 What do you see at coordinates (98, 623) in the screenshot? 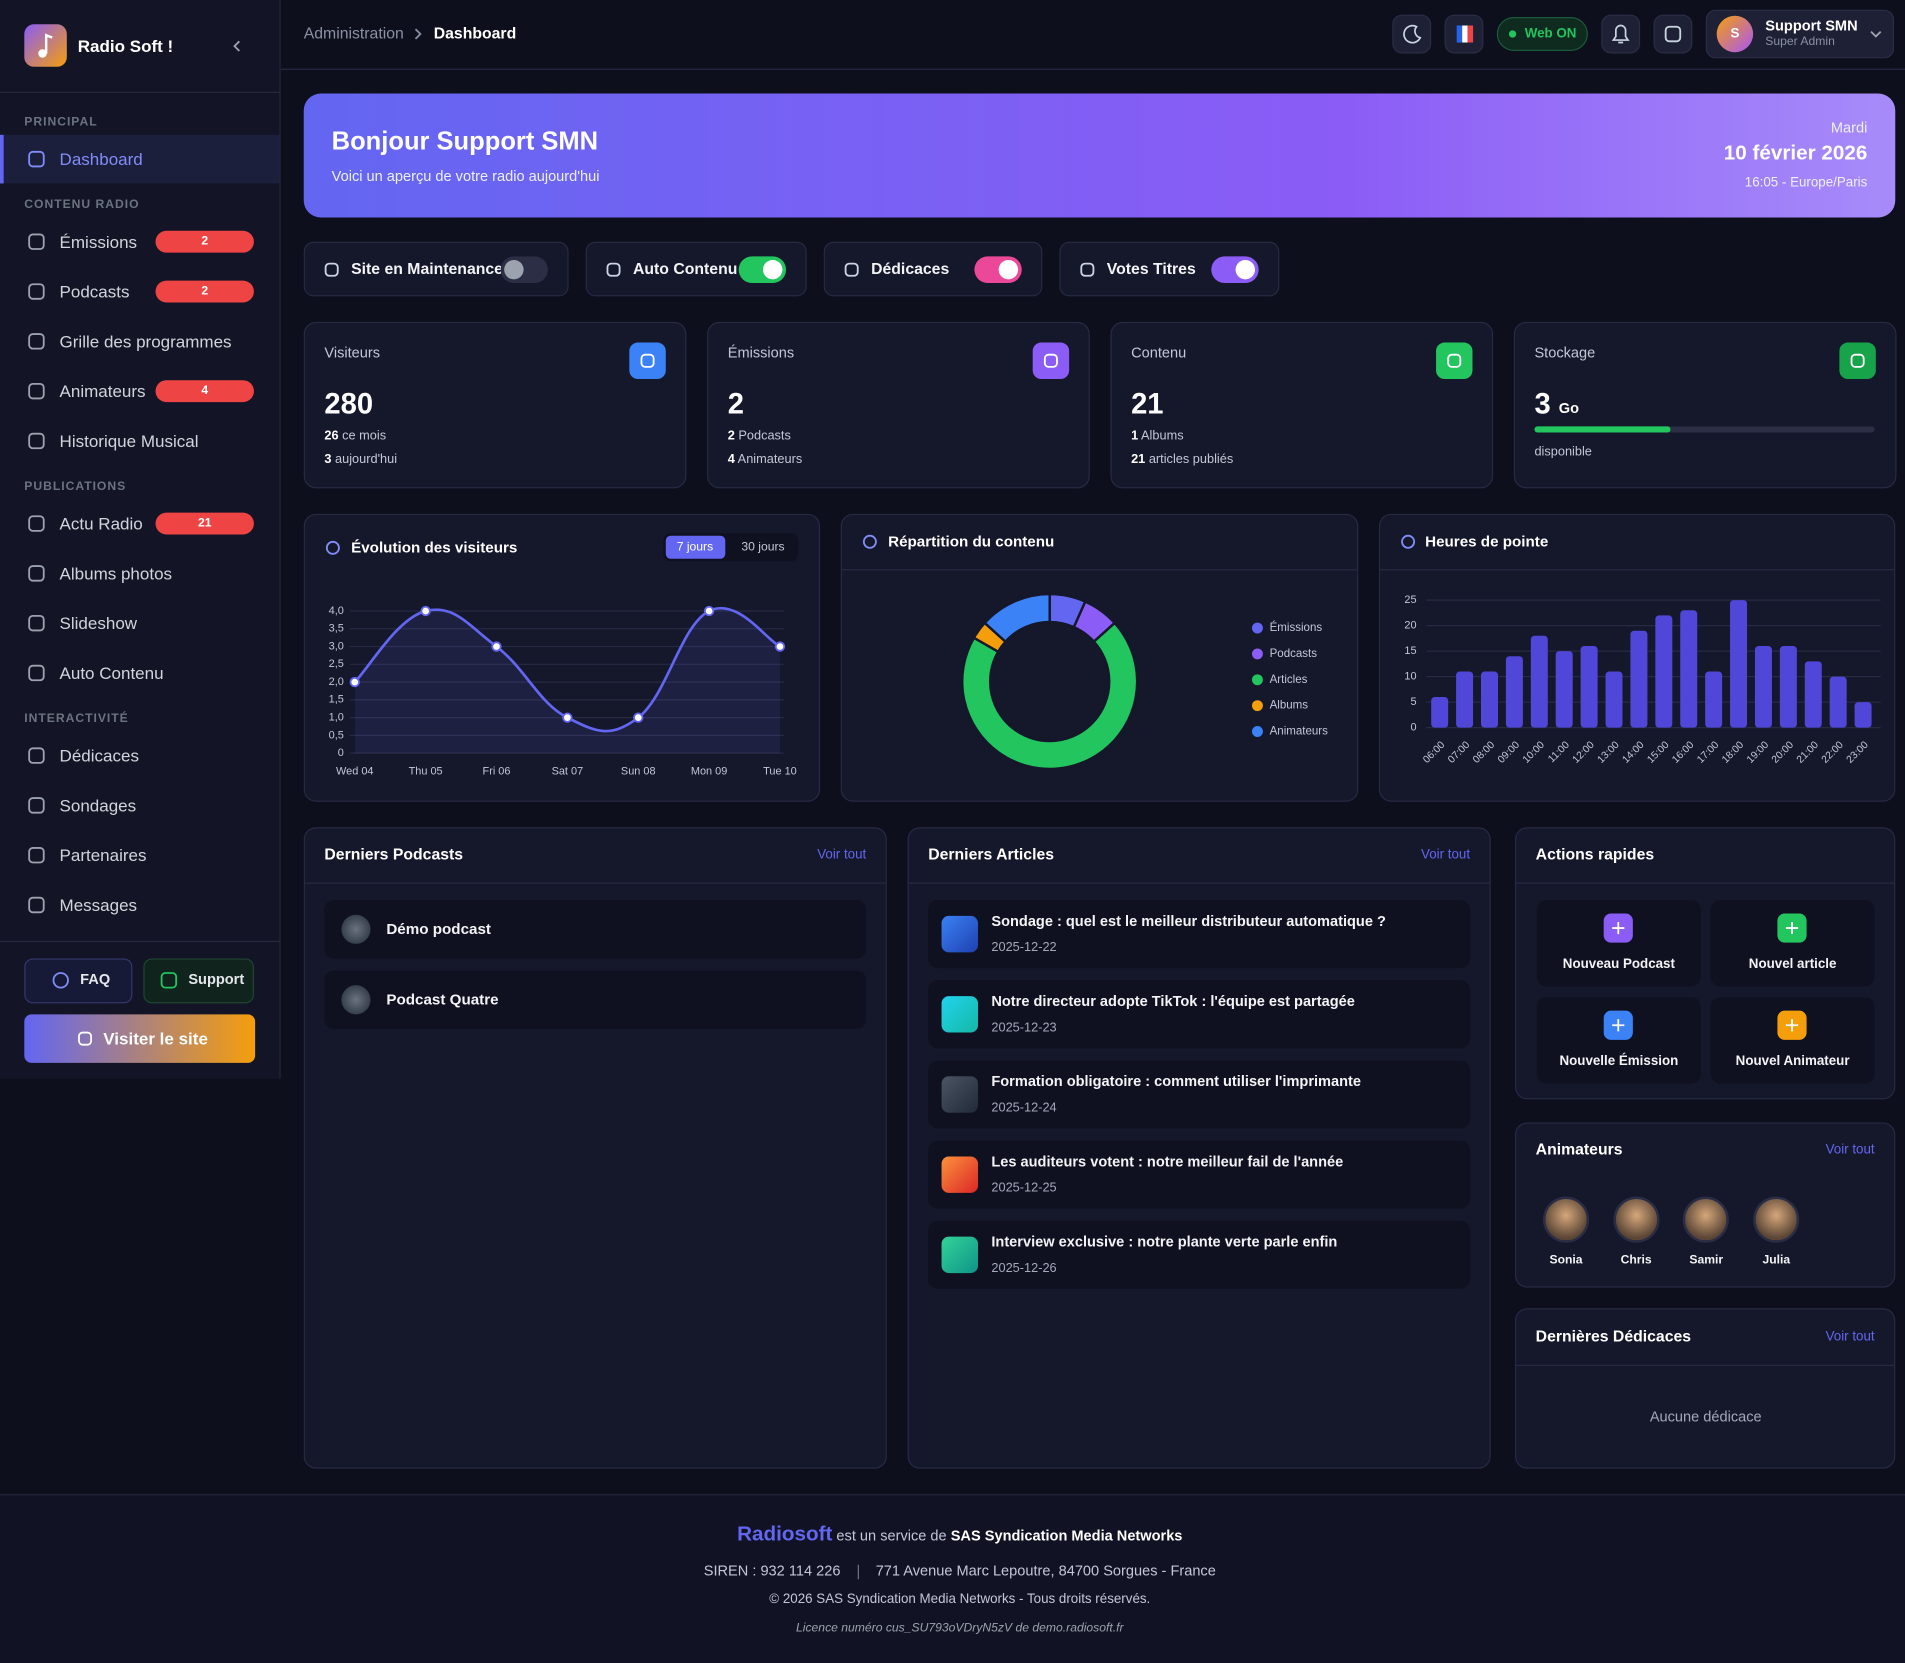
I see `nav-item: Slideshow` at bounding box center [98, 623].